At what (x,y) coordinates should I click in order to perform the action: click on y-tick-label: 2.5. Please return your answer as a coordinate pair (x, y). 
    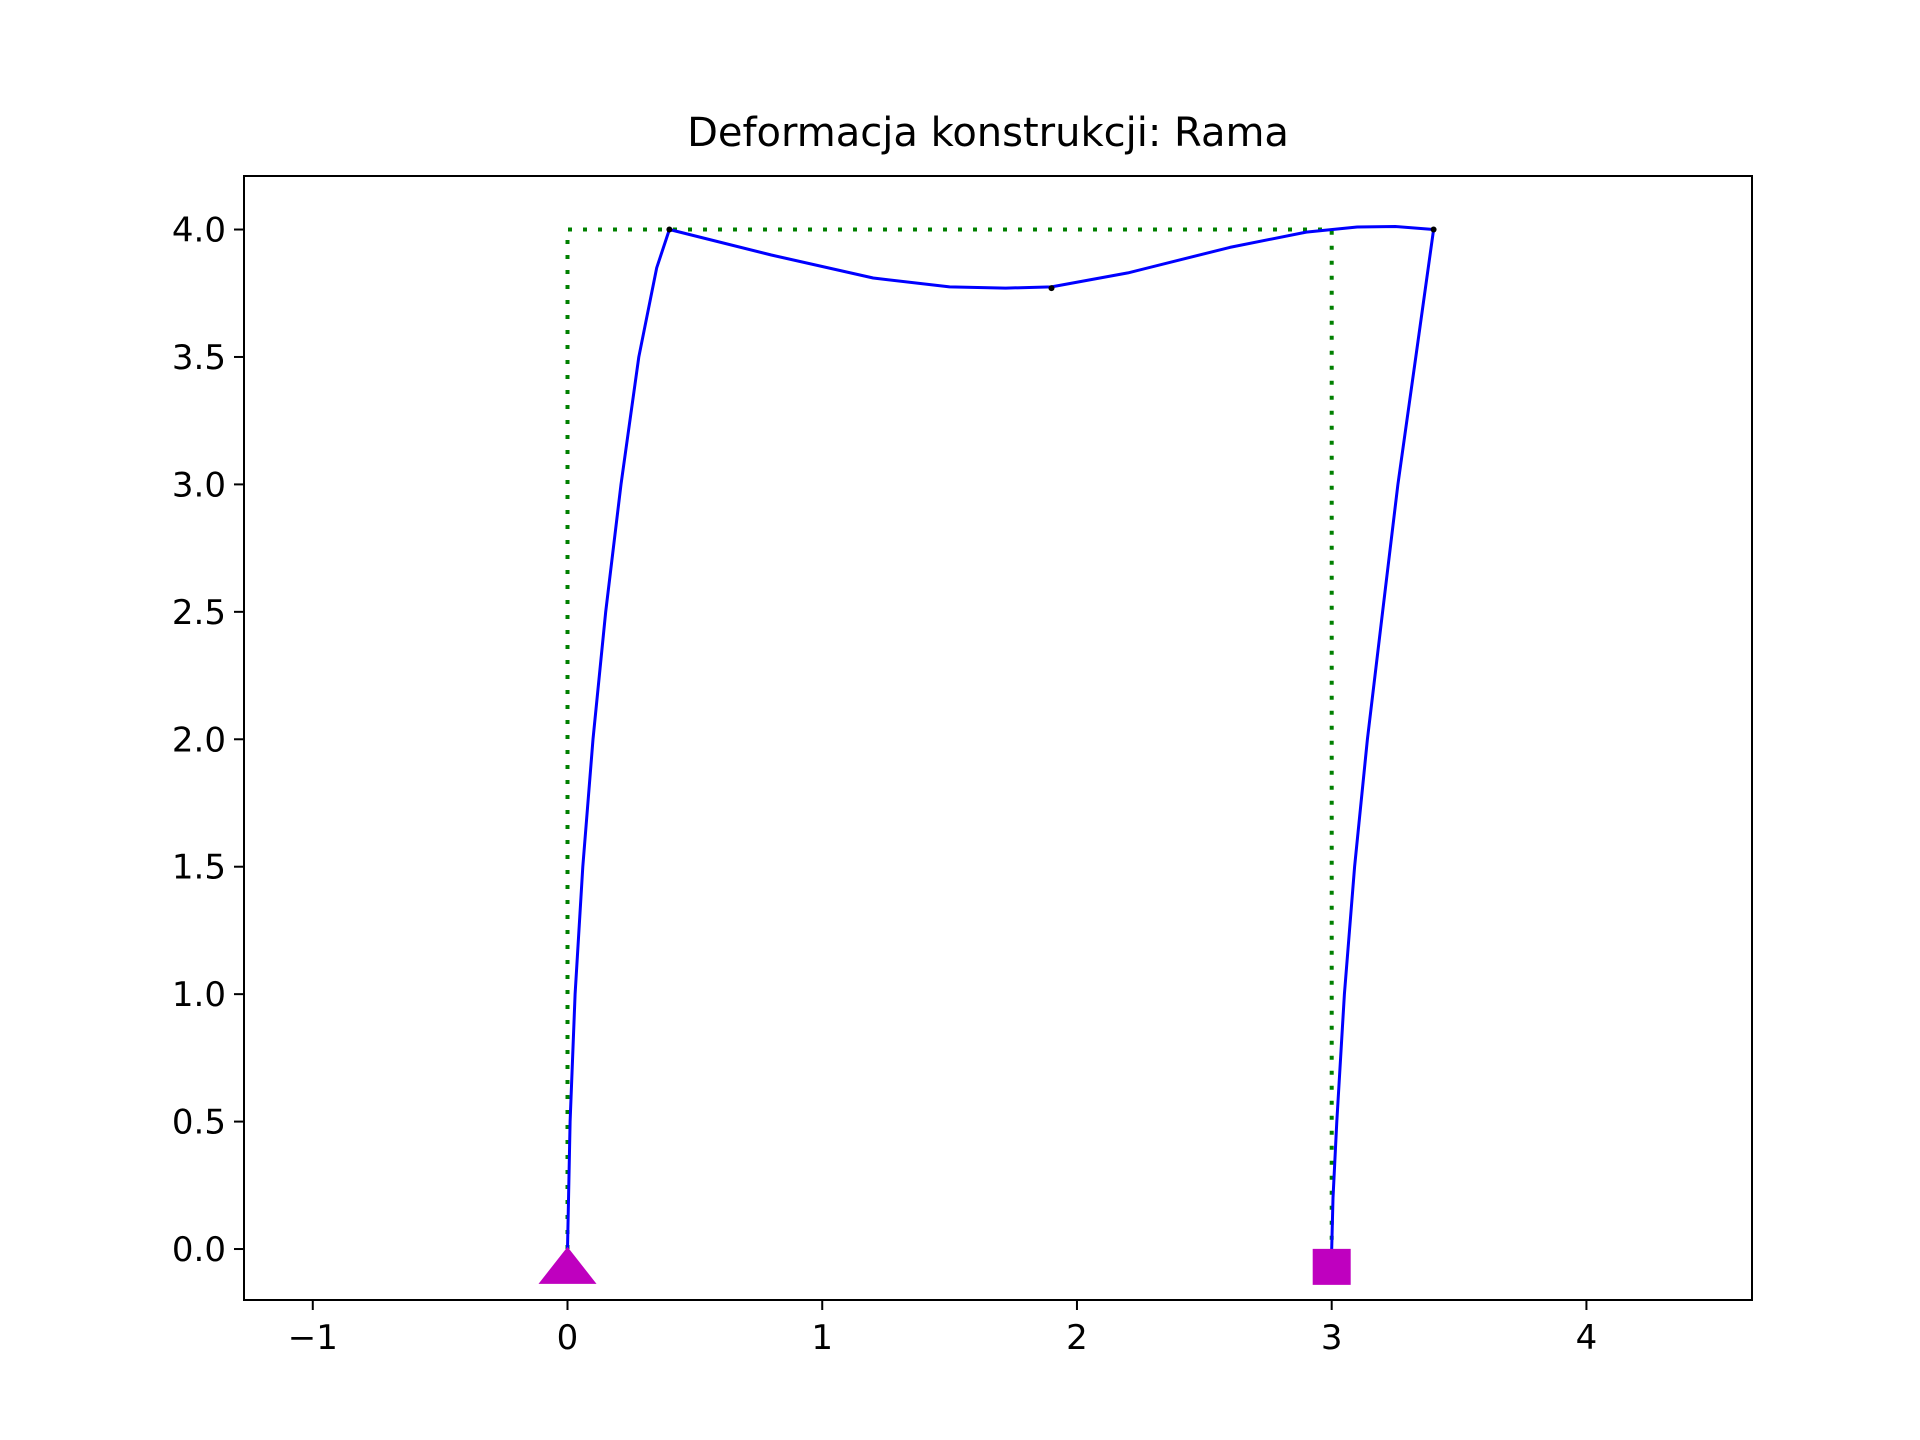
    Looking at the image, I should click on (199, 613).